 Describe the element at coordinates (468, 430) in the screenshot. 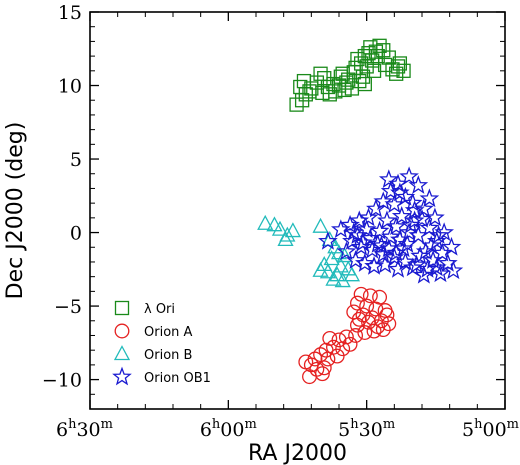

I see `x-tick-hours: 5` at that location.